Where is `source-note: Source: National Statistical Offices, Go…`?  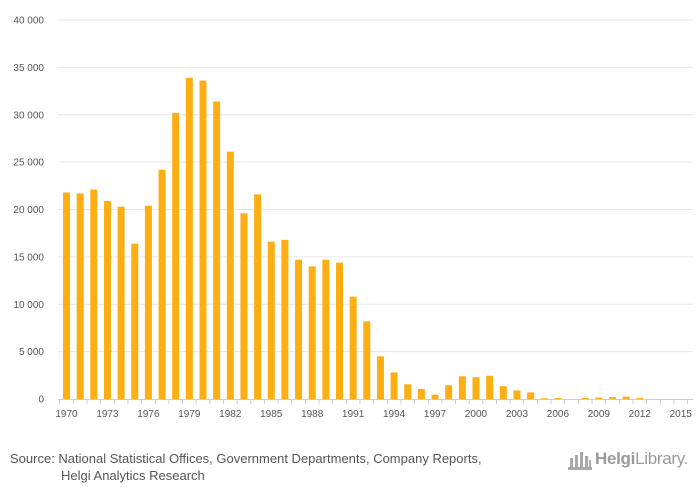
source-note: Source: National Statistical Offices, Go… is located at coordinates (280, 467).